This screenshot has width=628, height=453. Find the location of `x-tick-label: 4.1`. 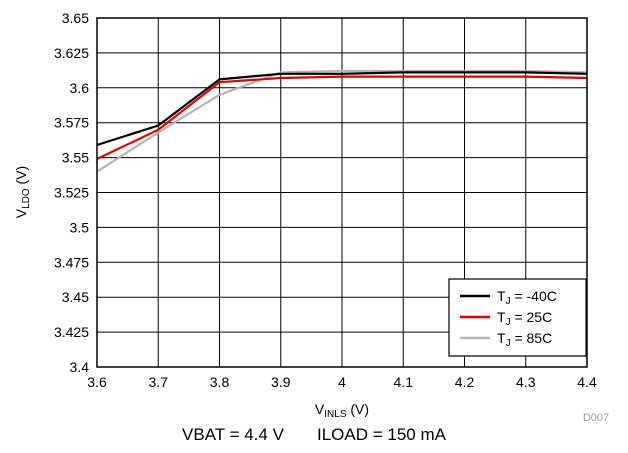

x-tick-label: 4.1 is located at coordinates (404, 382).